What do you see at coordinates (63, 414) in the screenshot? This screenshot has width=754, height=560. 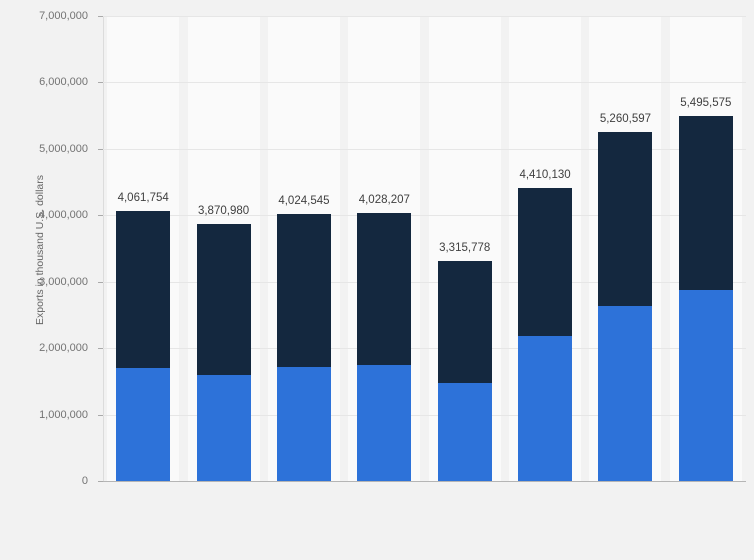 I see `y-tick-label: 1,000,000` at bounding box center [63, 414].